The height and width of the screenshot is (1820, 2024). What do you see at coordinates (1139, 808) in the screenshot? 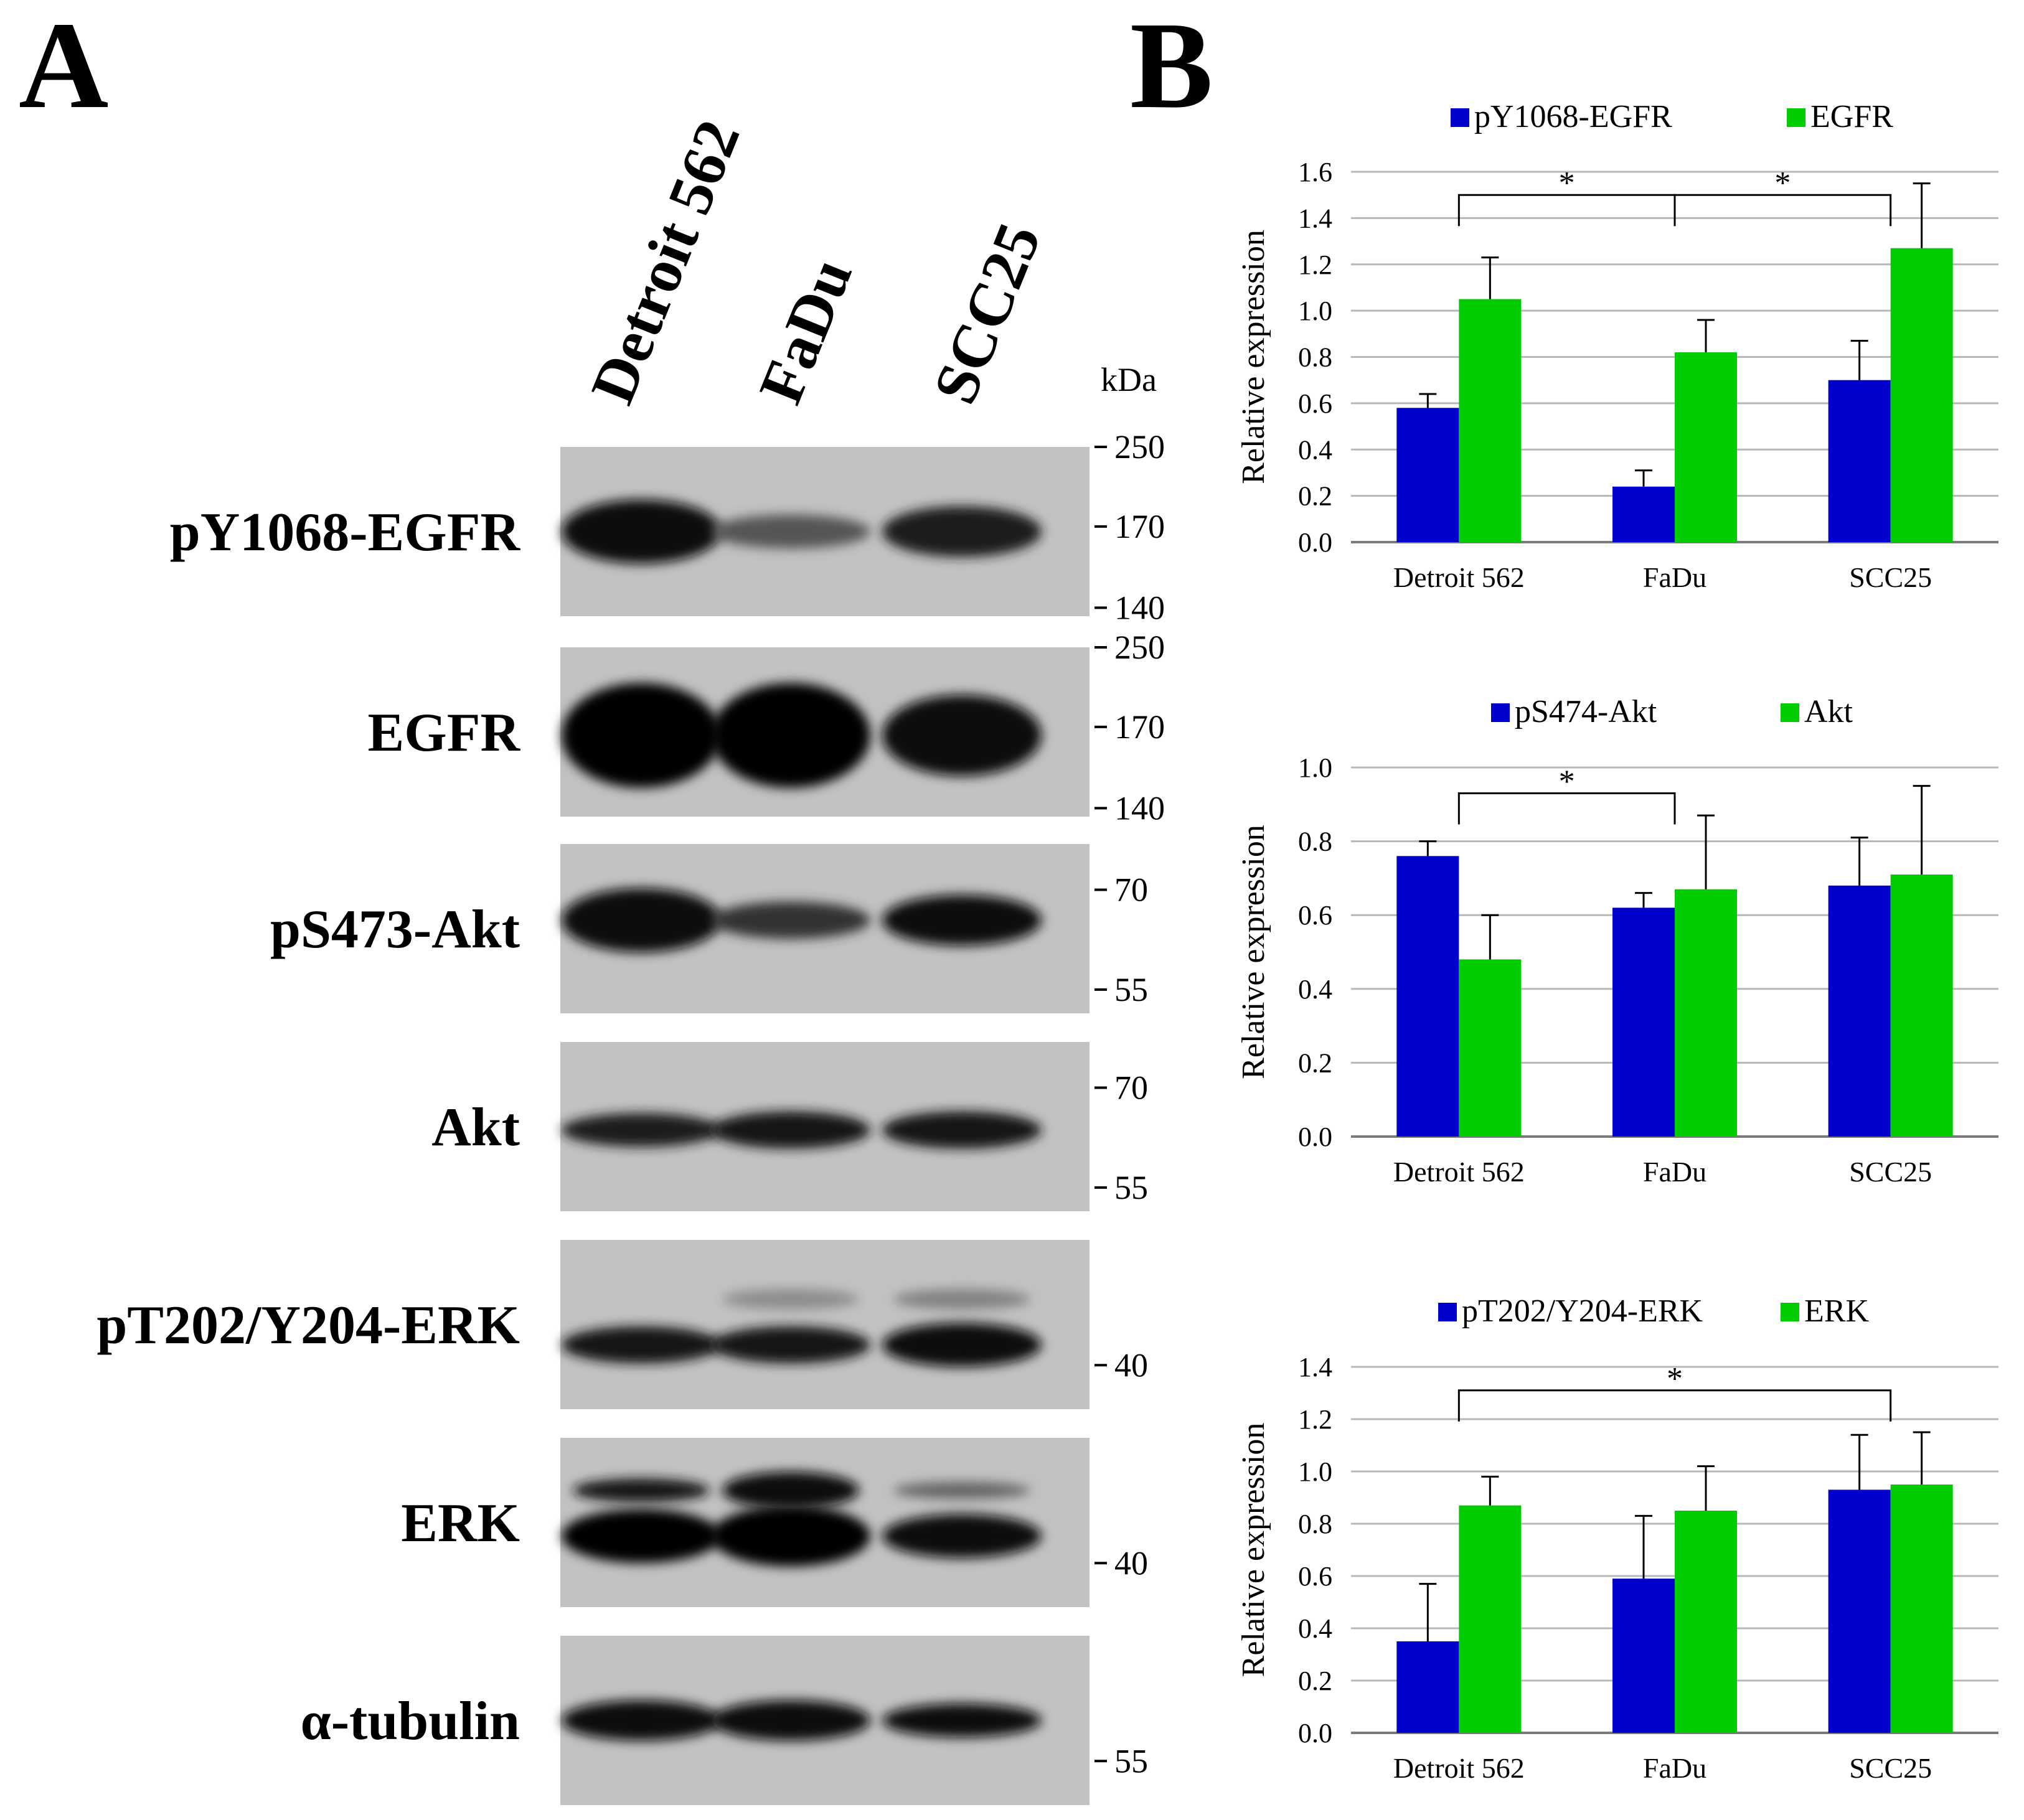
I see `marker-label: 140` at bounding box center [1139, 808].